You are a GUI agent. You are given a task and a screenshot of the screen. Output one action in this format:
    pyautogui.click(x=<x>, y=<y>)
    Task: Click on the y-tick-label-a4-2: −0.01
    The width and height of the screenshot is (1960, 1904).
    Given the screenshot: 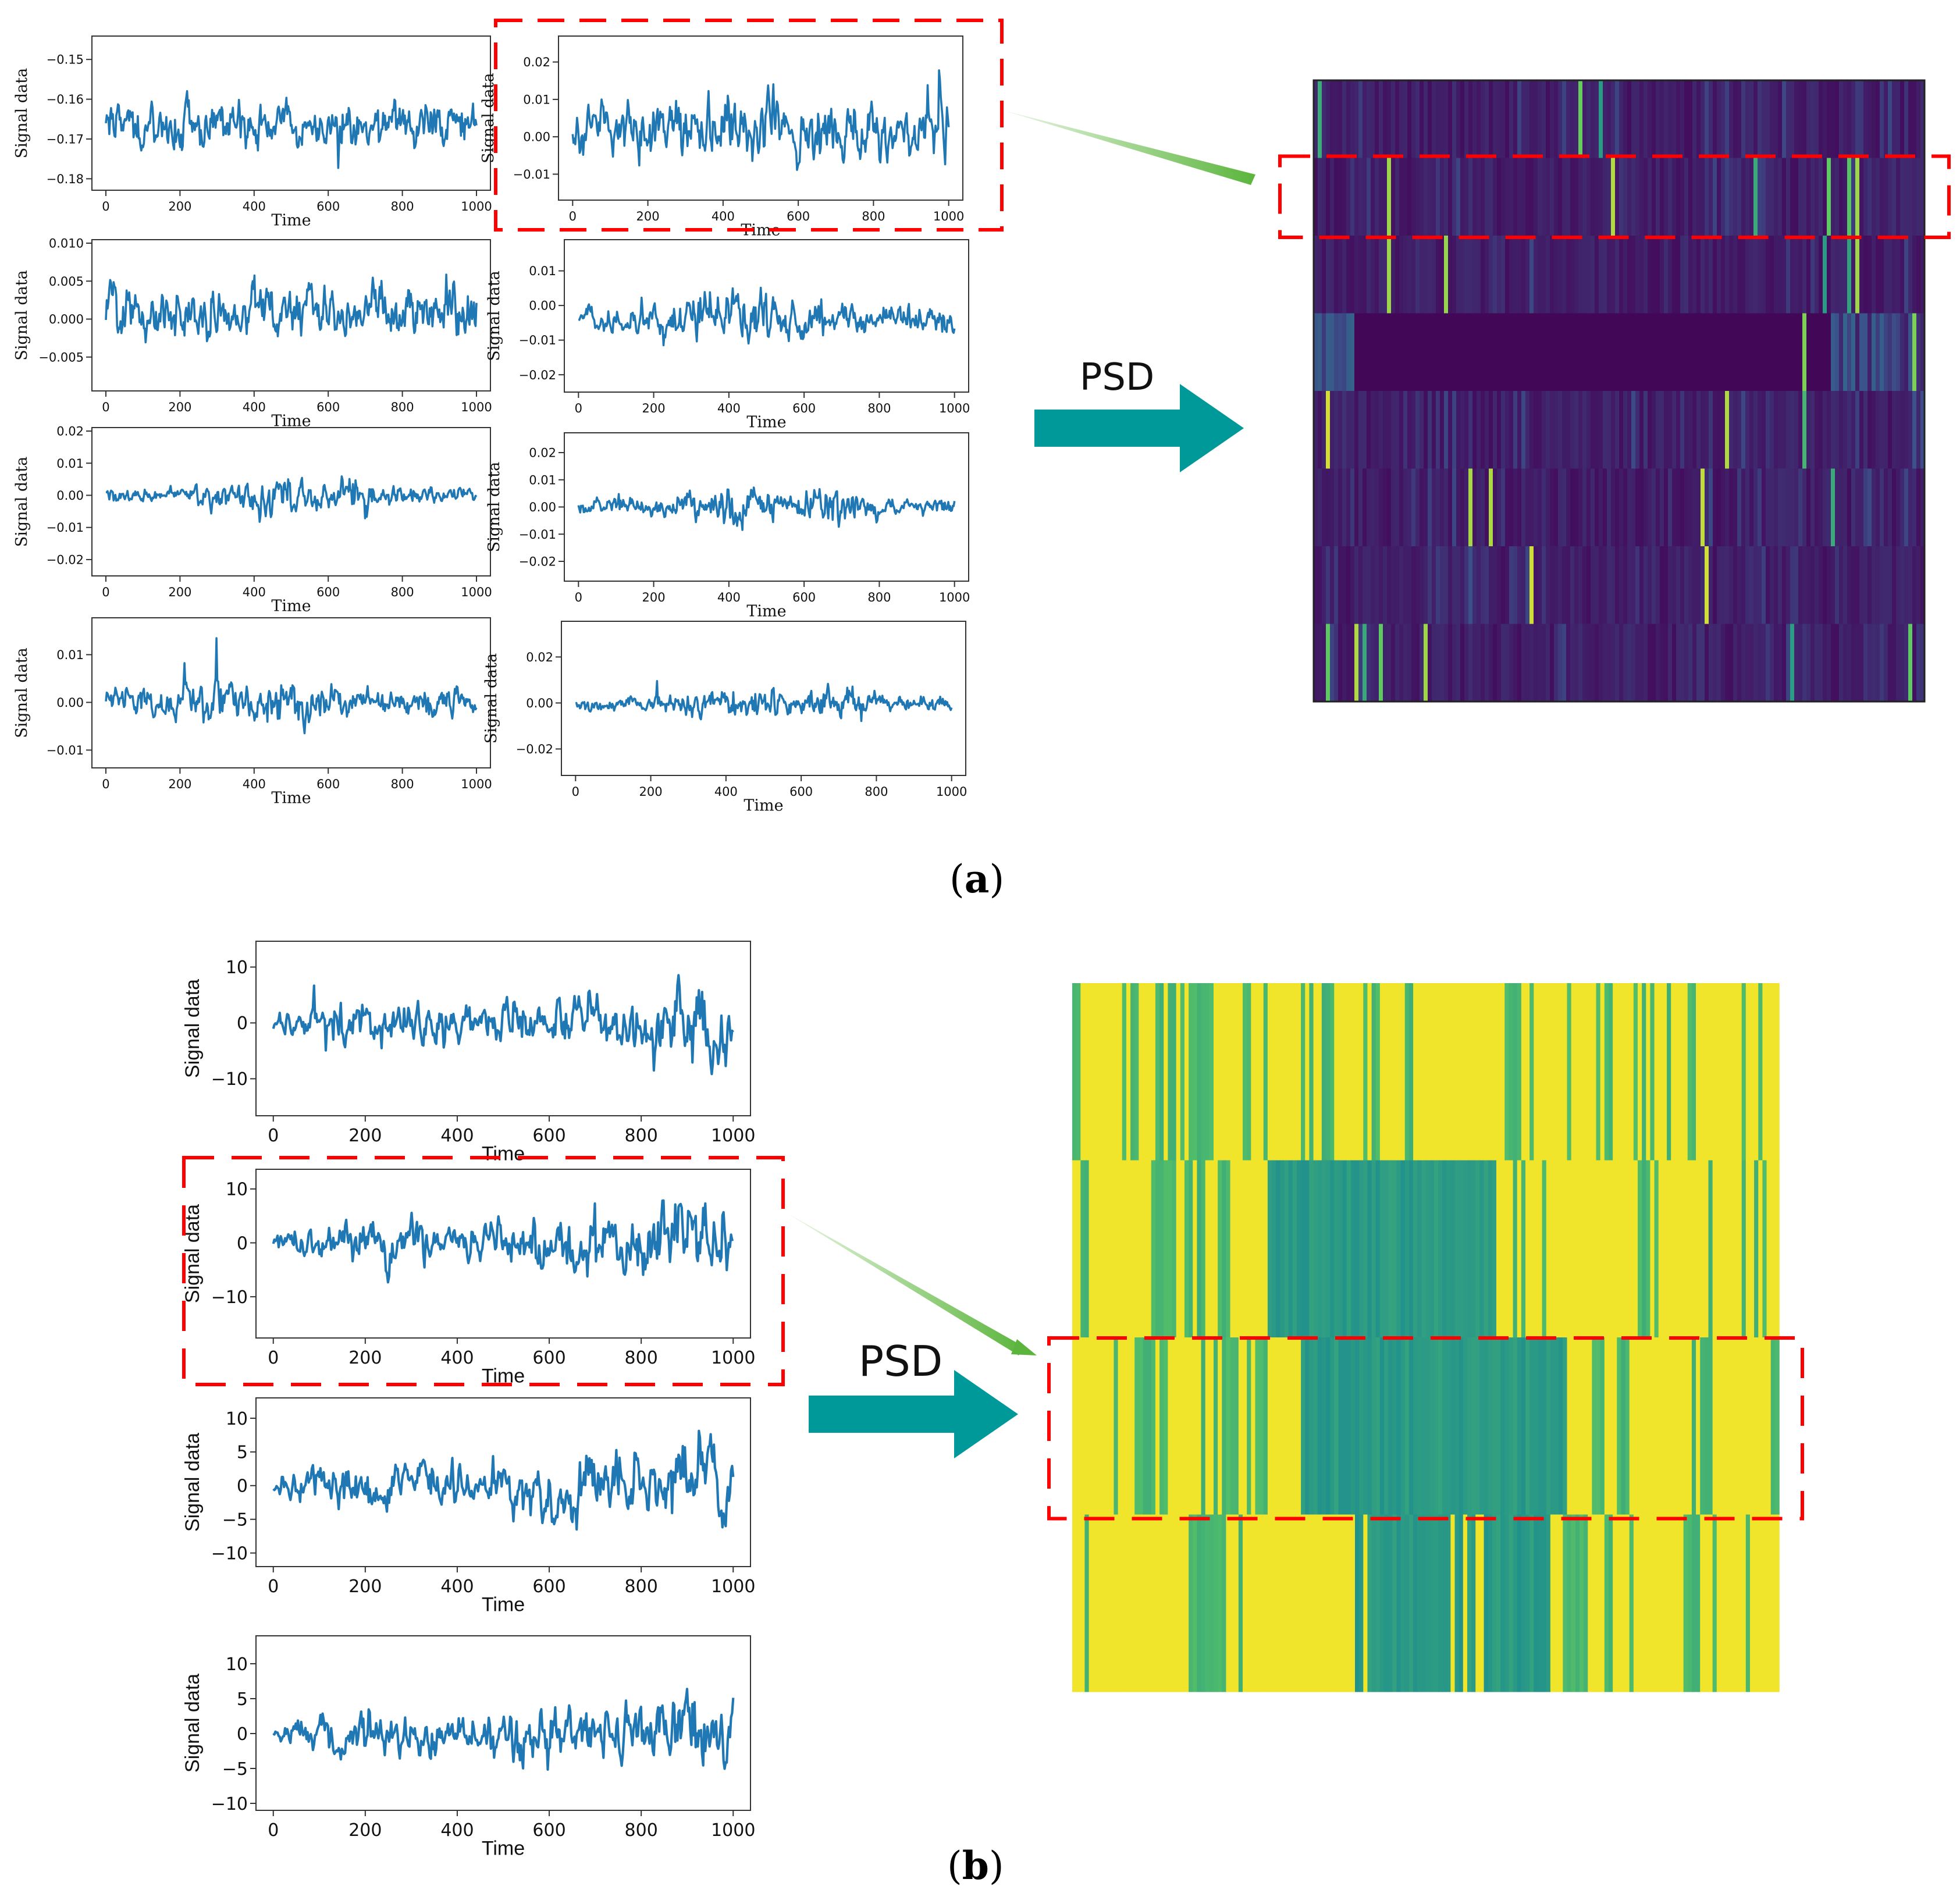 What is the action you would take?
    pyautogui.click(x=537, y=340)
    